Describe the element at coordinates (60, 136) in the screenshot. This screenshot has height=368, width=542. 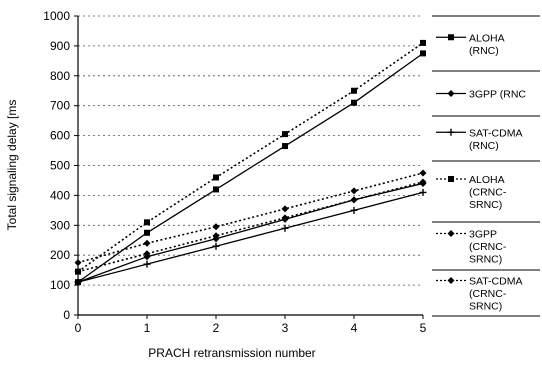
I see `y-tick-label: 600` at that location.